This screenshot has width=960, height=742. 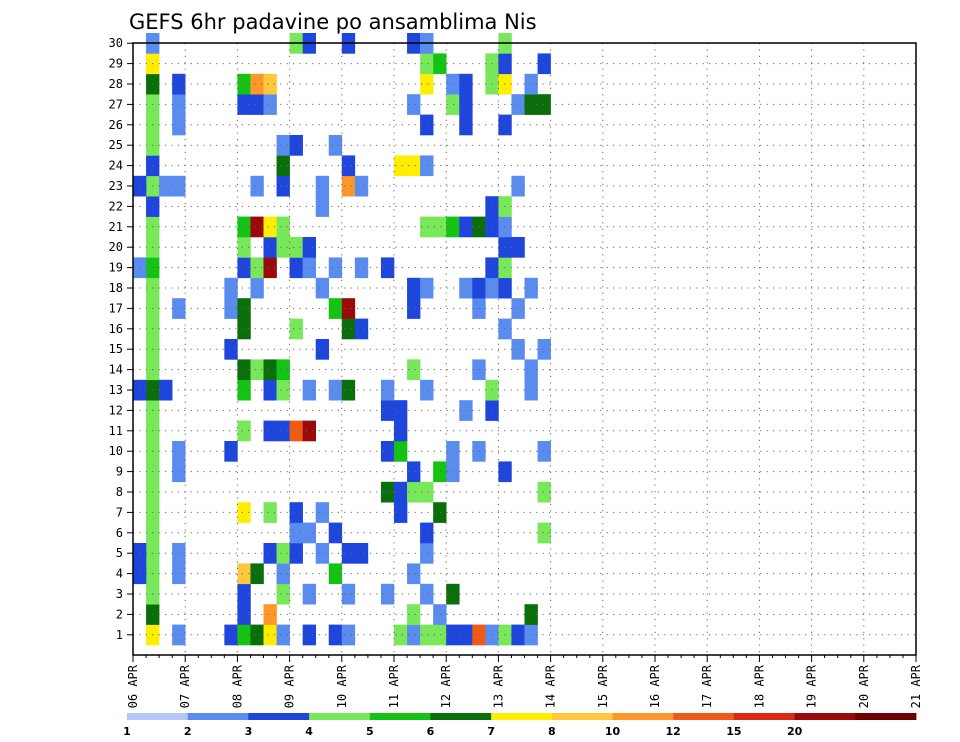 I want to click on y-tick-label: 8, so click(x=119, y=492).